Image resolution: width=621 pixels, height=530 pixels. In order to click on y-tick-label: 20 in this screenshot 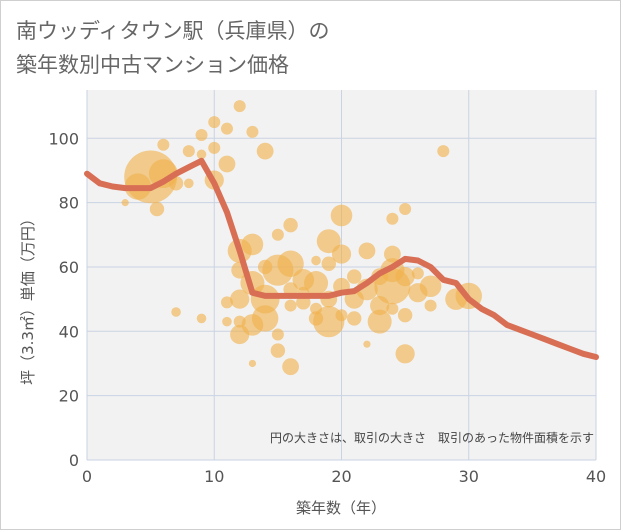, I will do `click(69, 396)`.